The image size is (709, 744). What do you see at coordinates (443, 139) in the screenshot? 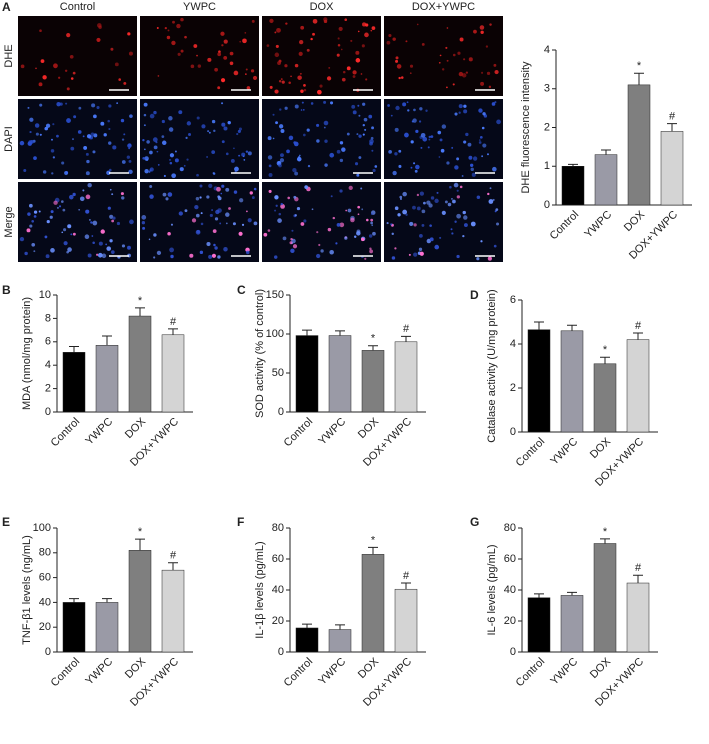
I see `micrograph` at bounding box center [443, 139].